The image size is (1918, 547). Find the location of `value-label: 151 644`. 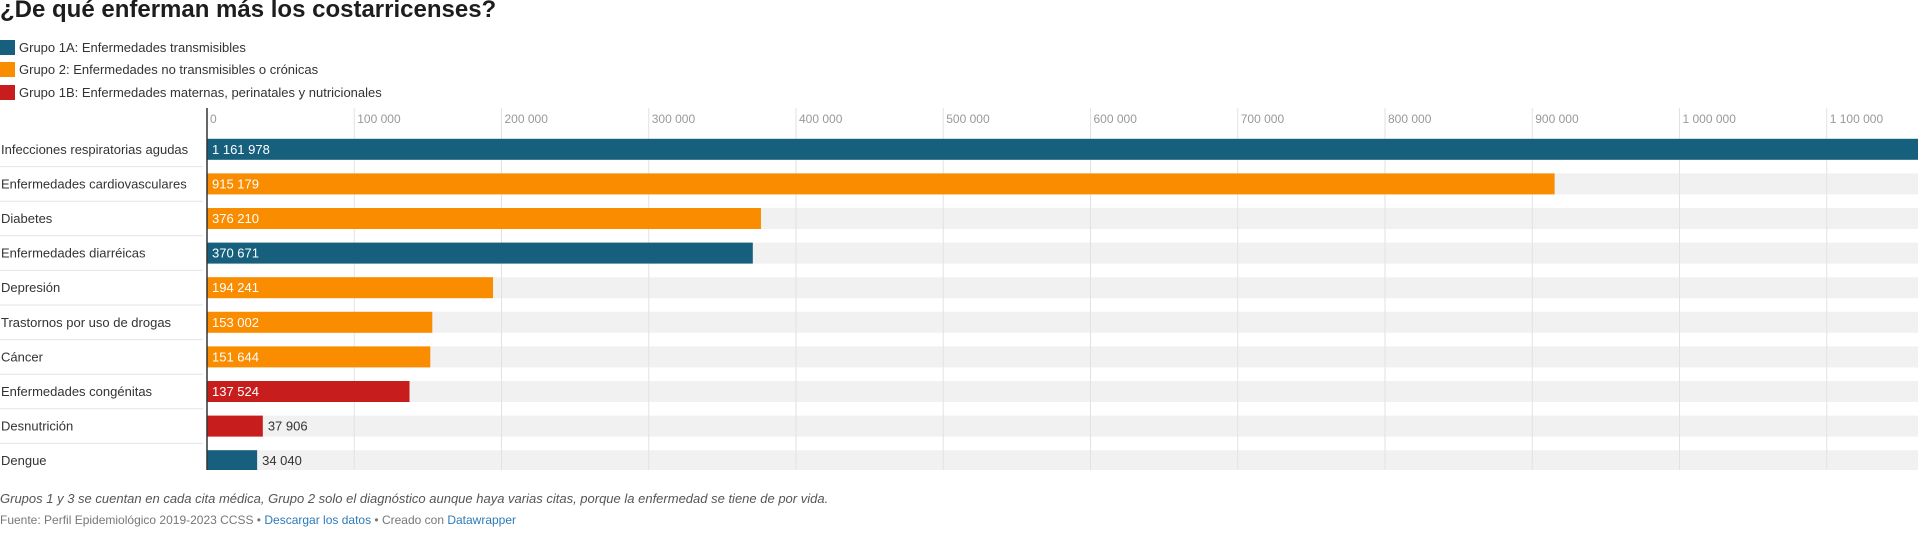

value-label: 151 644 is located at coordinates (235, 356).